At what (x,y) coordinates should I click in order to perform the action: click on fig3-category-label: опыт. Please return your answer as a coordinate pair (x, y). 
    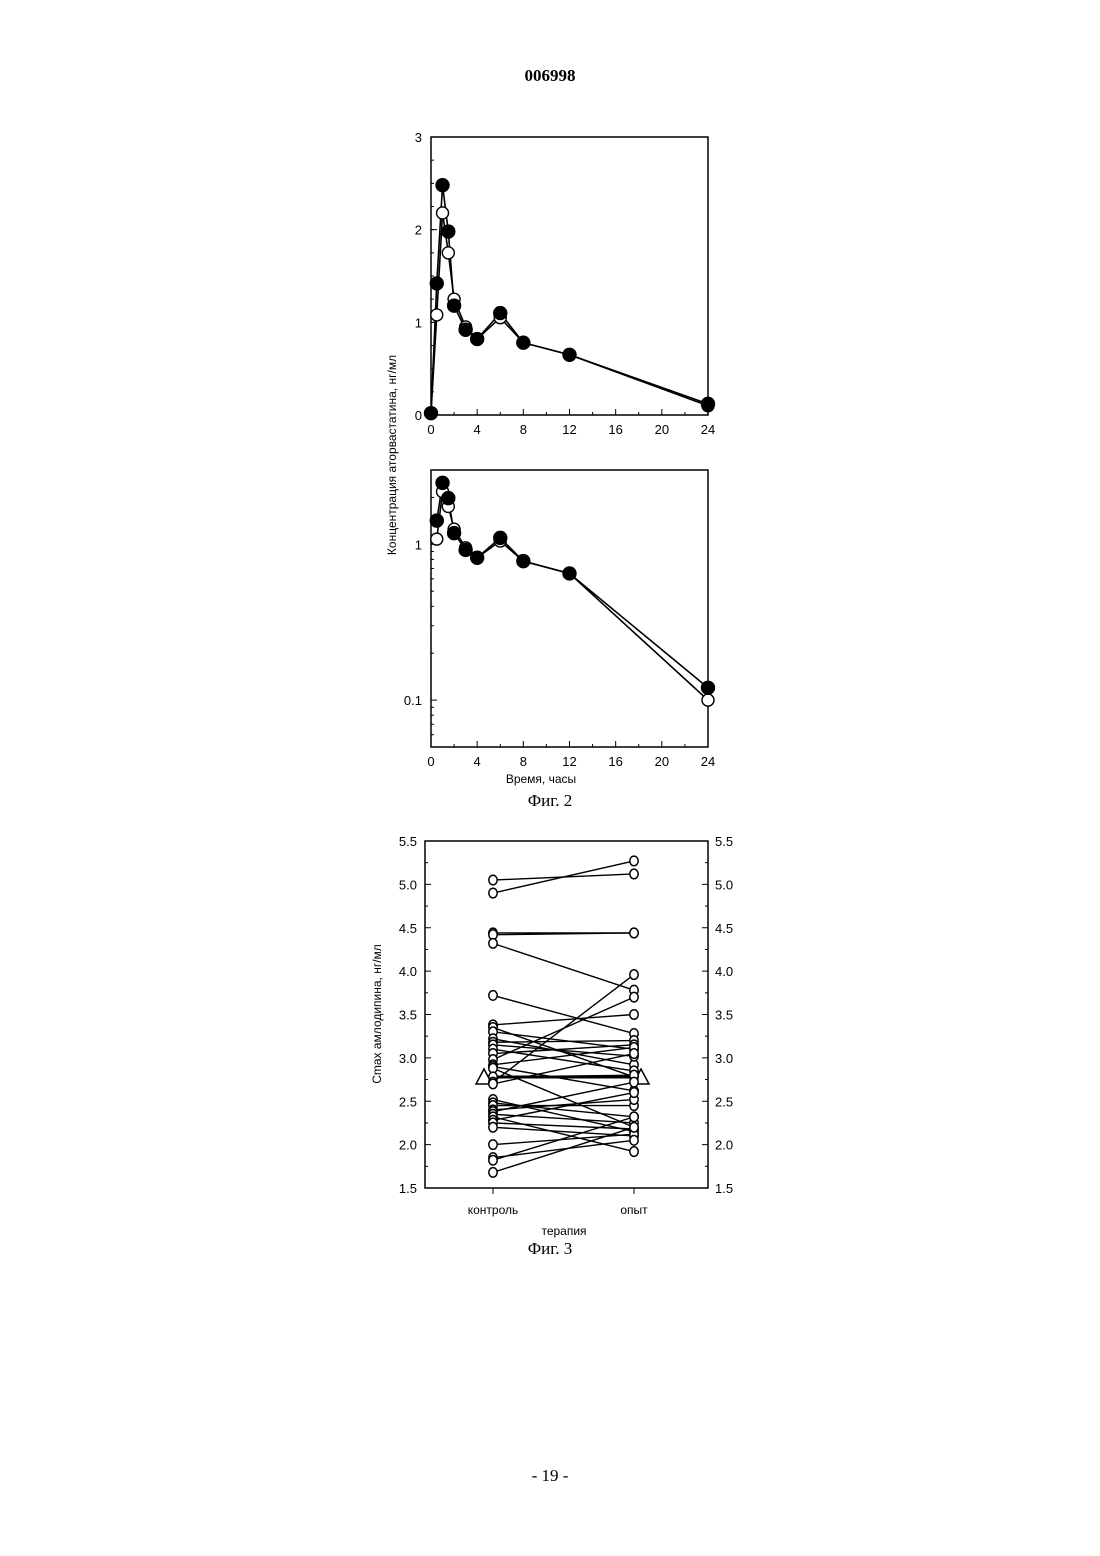
    Looking at the image, I should click on (634, 1210).